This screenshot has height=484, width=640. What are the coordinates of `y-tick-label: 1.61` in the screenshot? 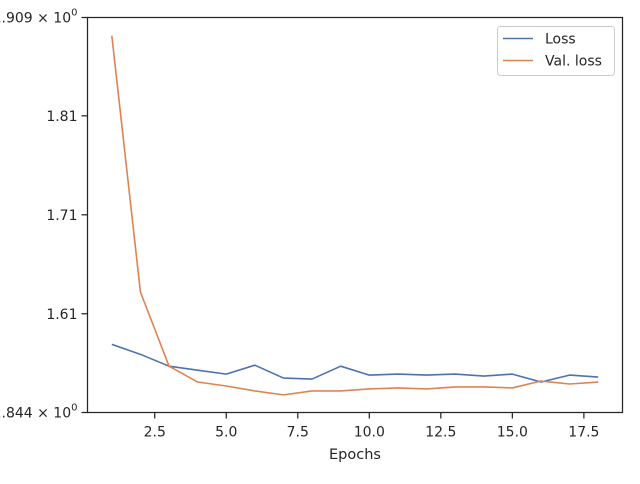 It's located at (61, 315).